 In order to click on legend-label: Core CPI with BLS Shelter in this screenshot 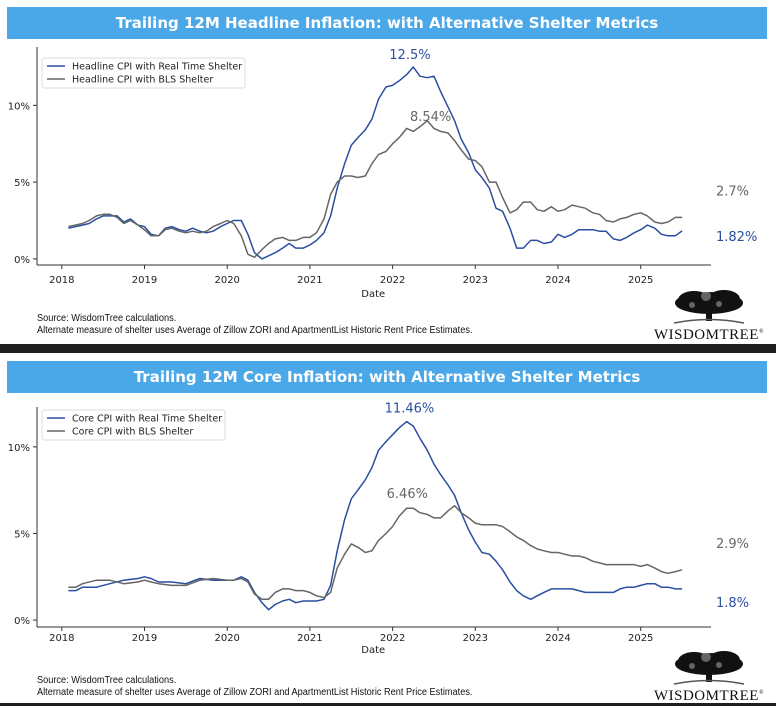, I will do `click(132, 432)`.